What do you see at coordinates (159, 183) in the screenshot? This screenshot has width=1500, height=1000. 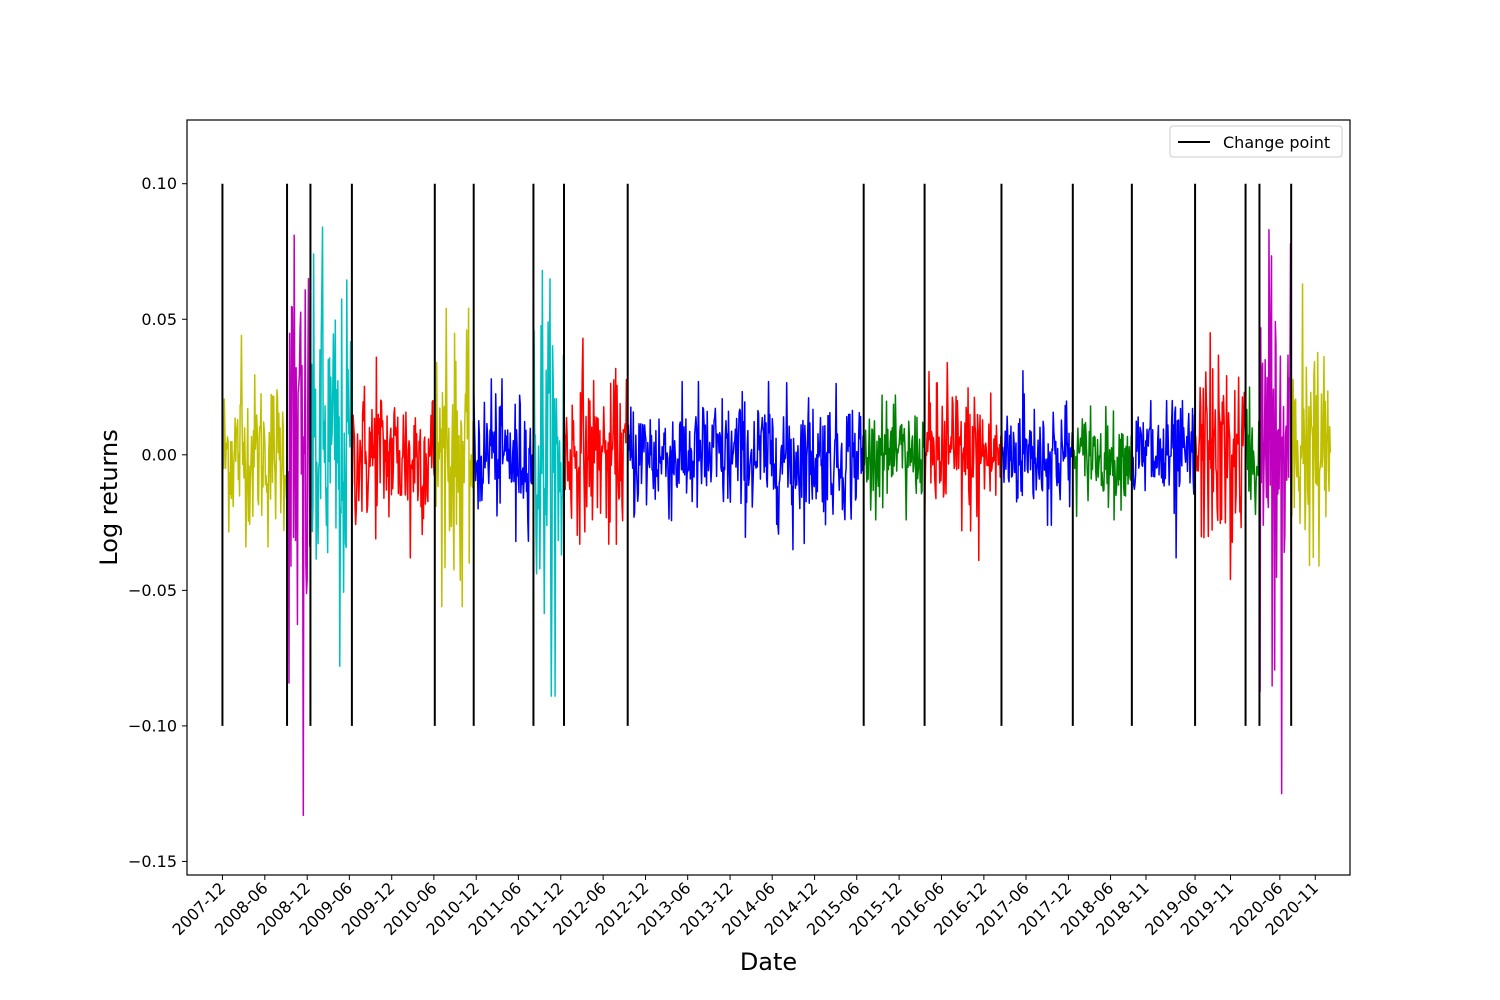 I see `y-tick-label: 0.10` at bounding box center [159, 183].